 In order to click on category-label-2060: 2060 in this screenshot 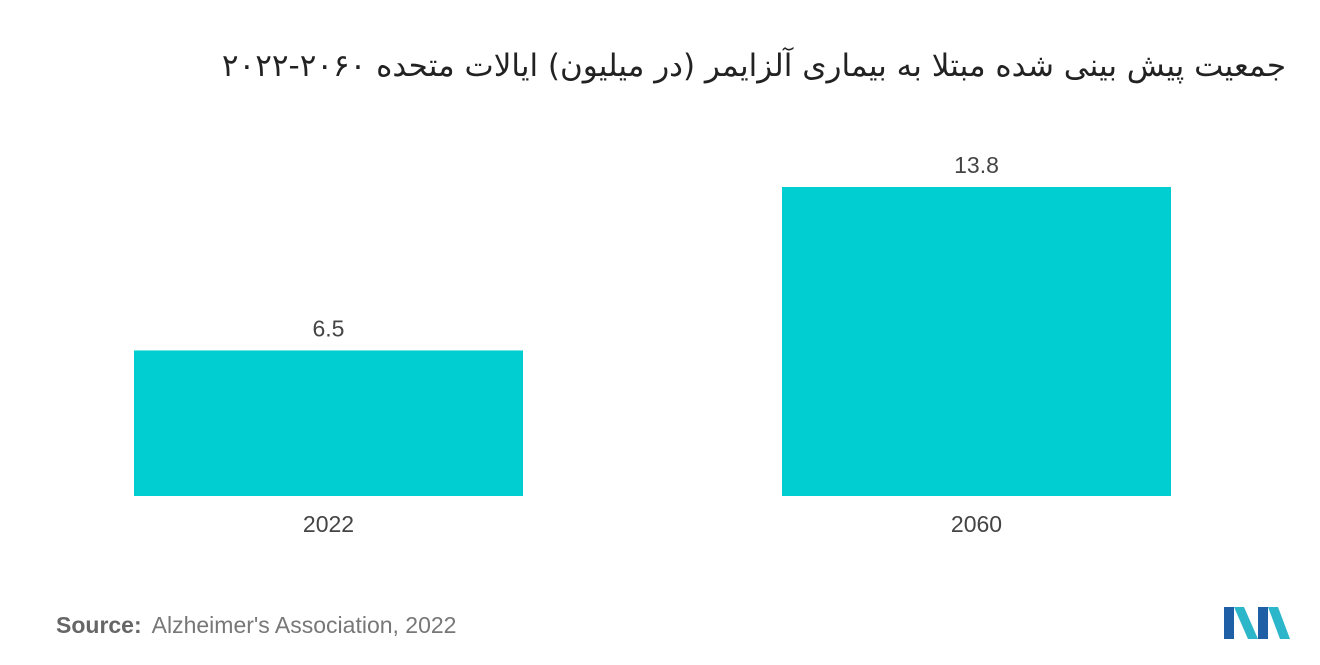, I will do `click(976, 524)`.